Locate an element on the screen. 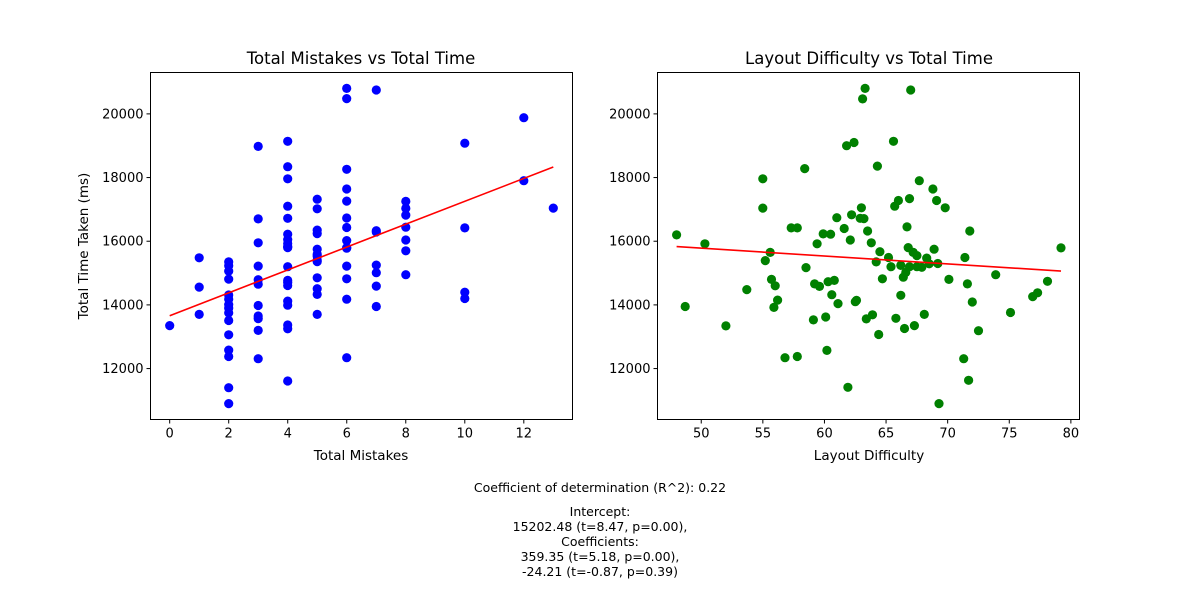 This screenshot has height=600, width=1200. x-tick-label: 2 is located at coordinates (229, 434).